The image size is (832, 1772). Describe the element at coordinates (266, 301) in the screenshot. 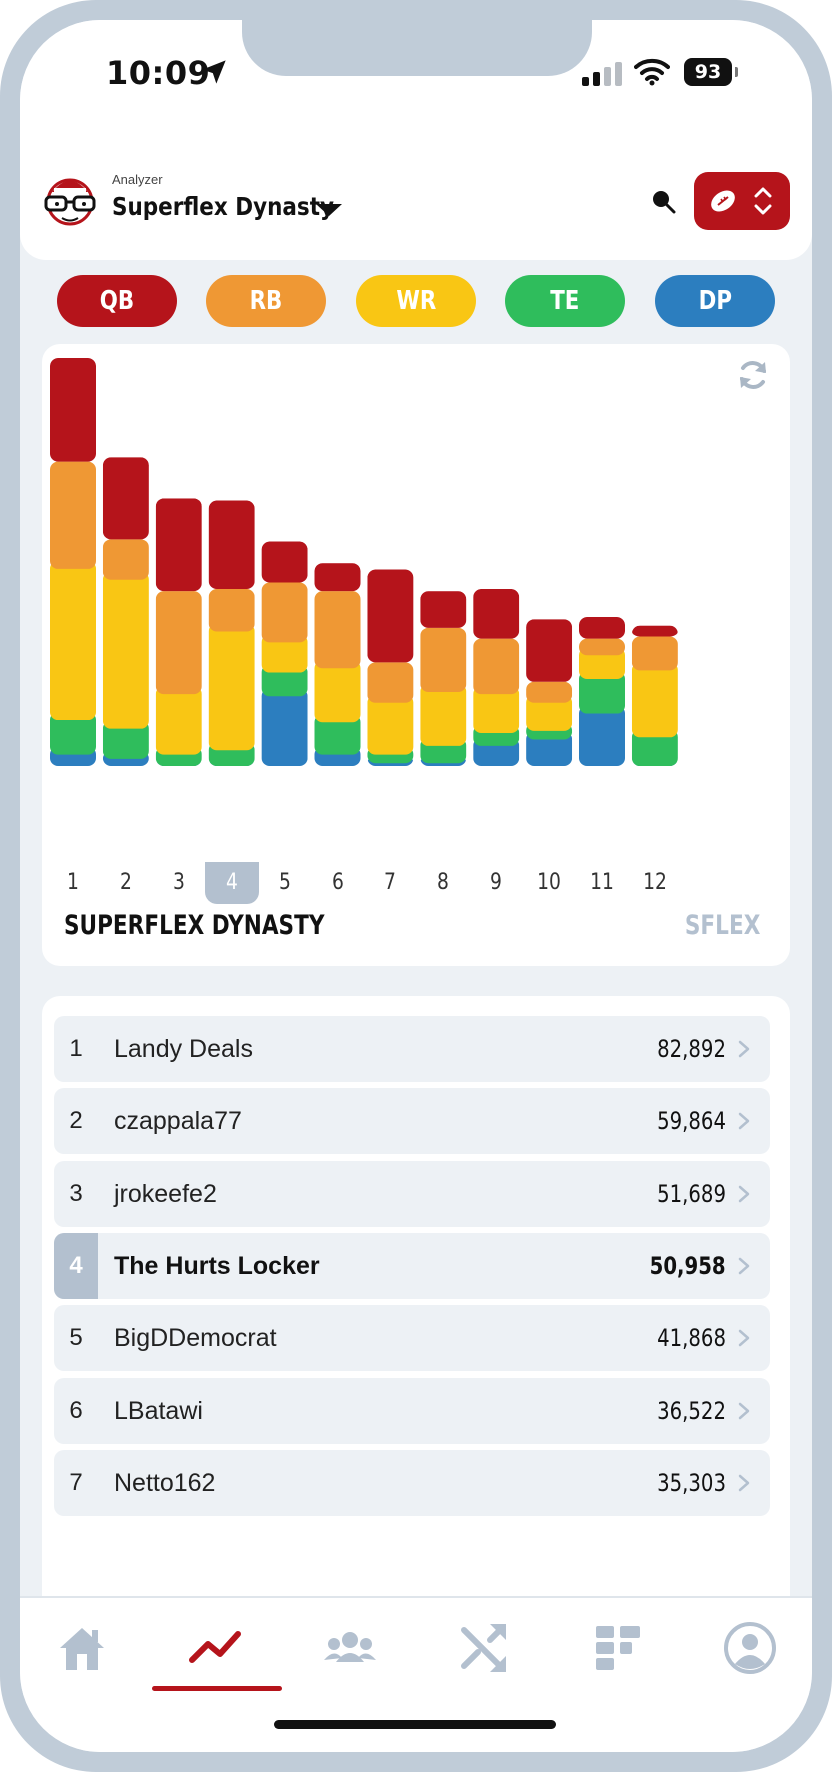

I see `position-pill-rb: RB` at that location.